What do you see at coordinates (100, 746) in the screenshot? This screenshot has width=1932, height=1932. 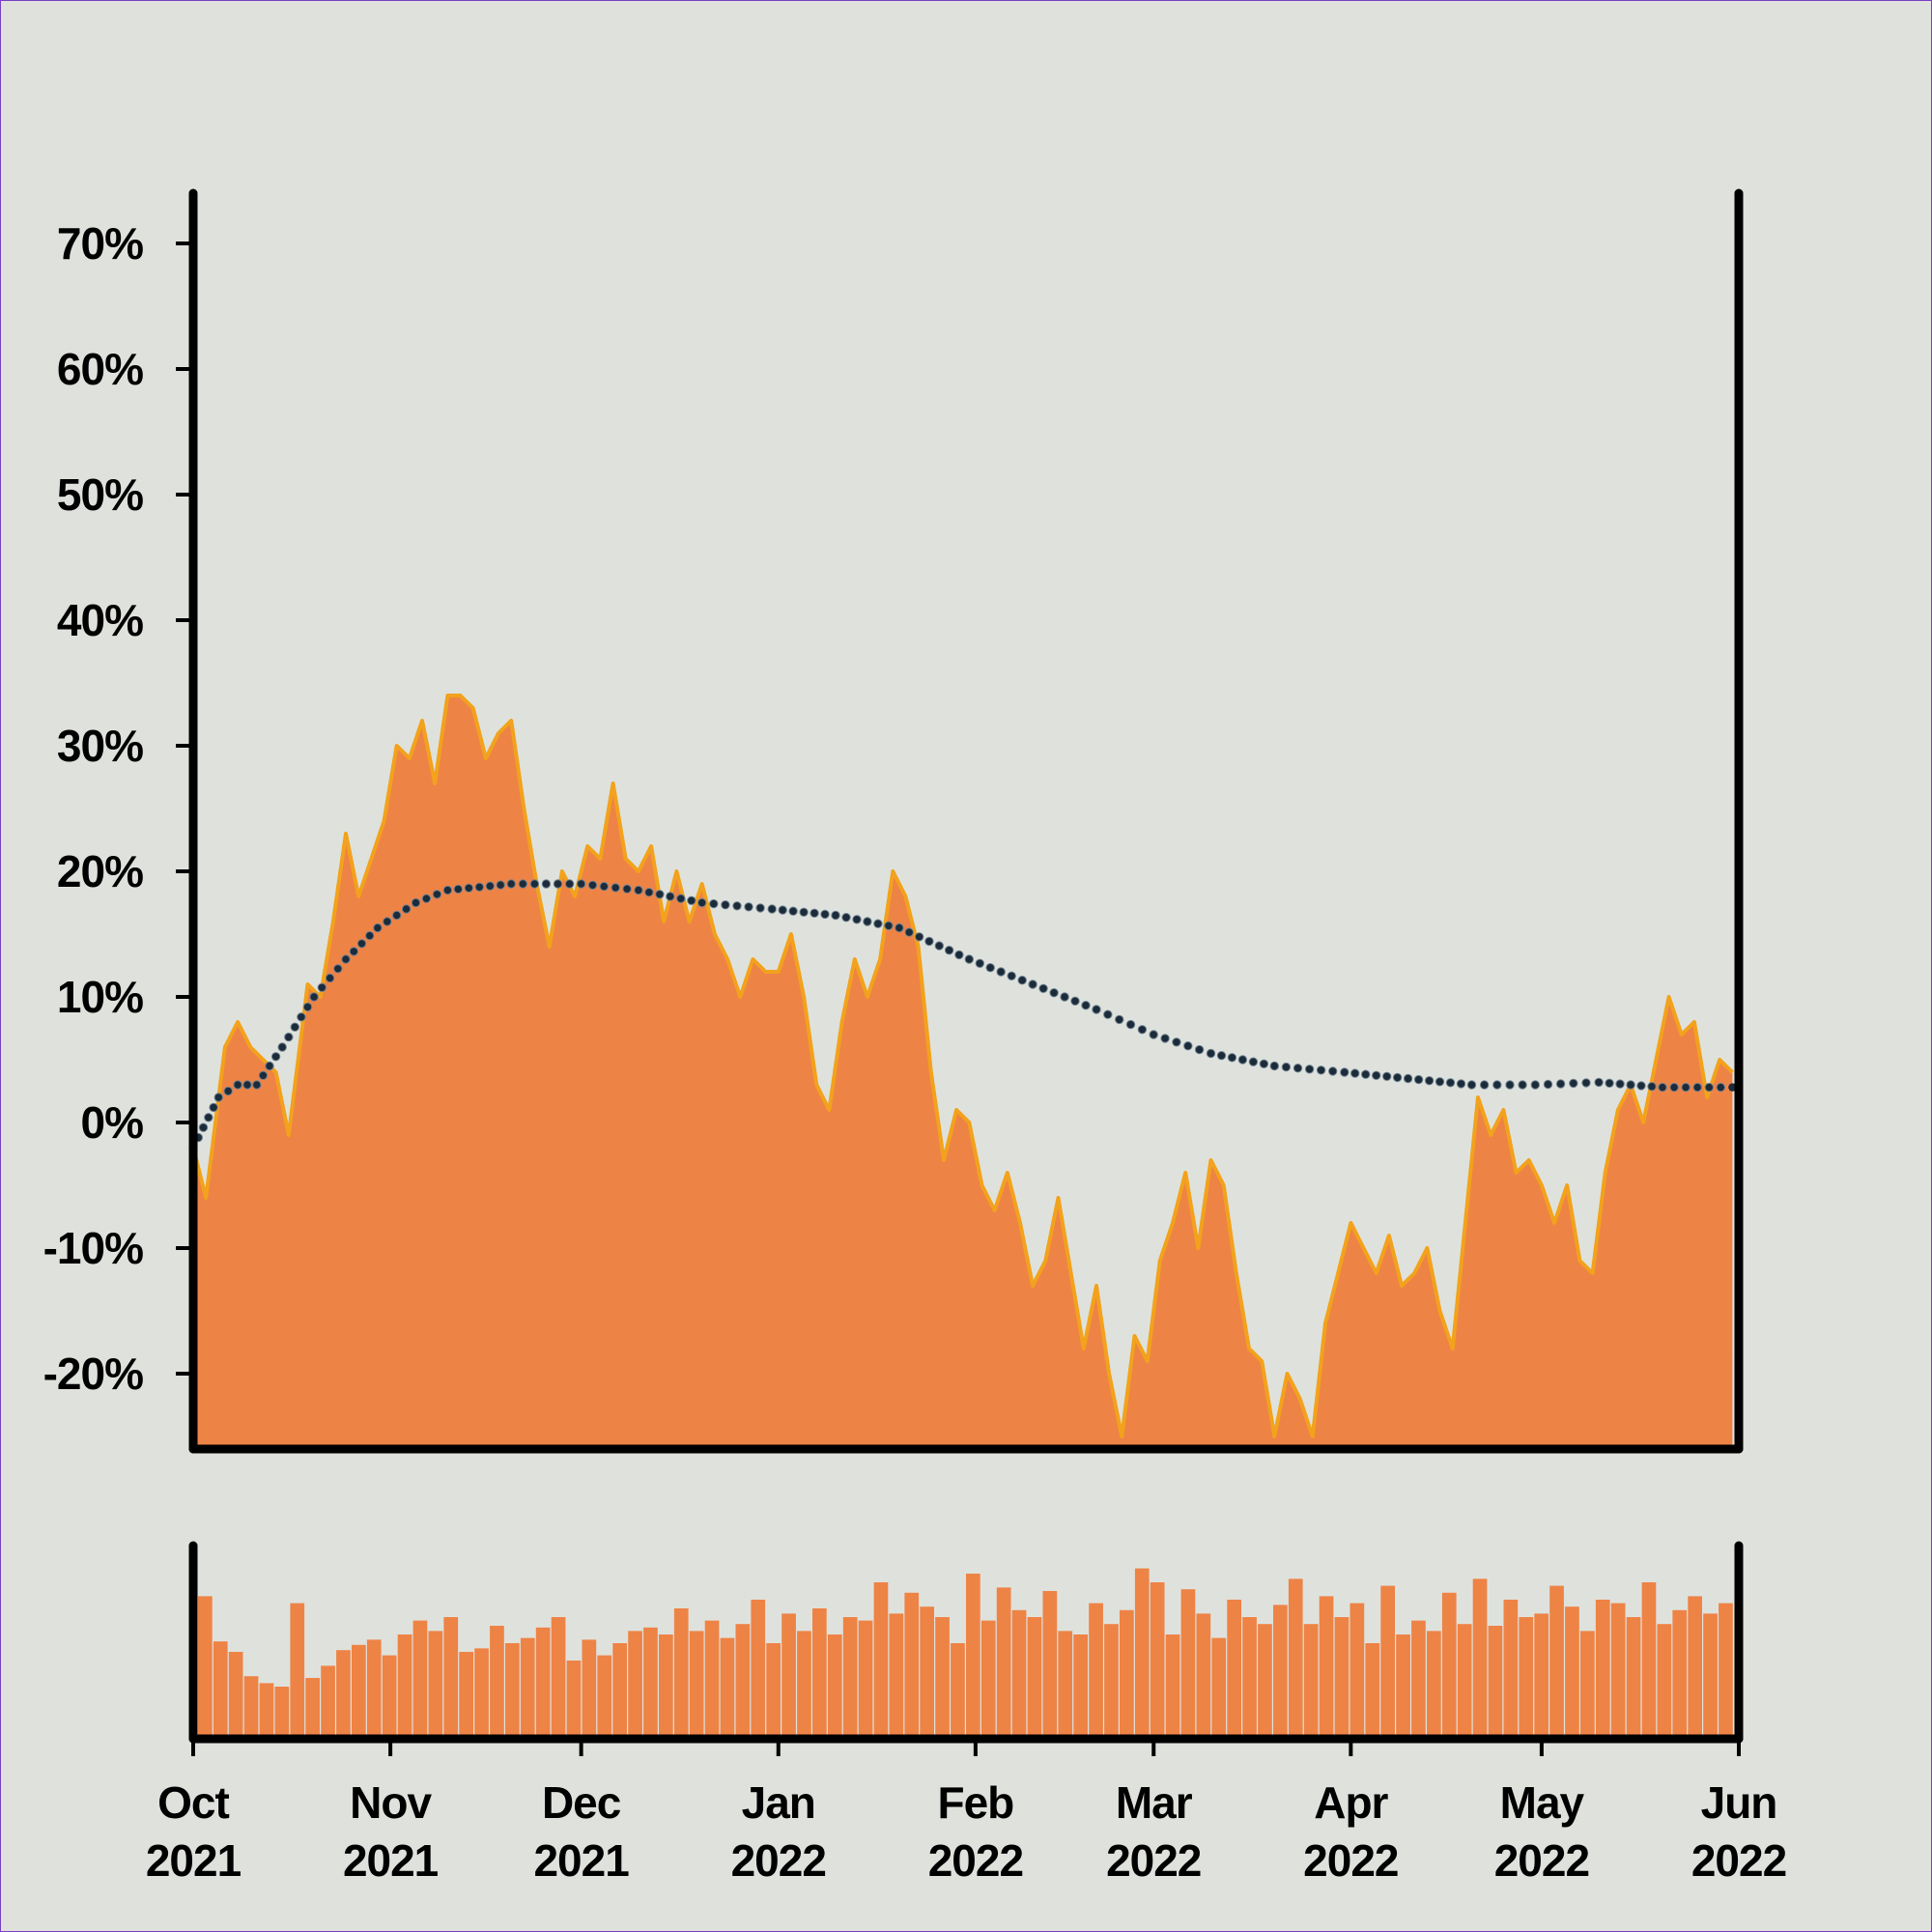 I see `y-tick-label: 30%` at bounding box center [100, 746].